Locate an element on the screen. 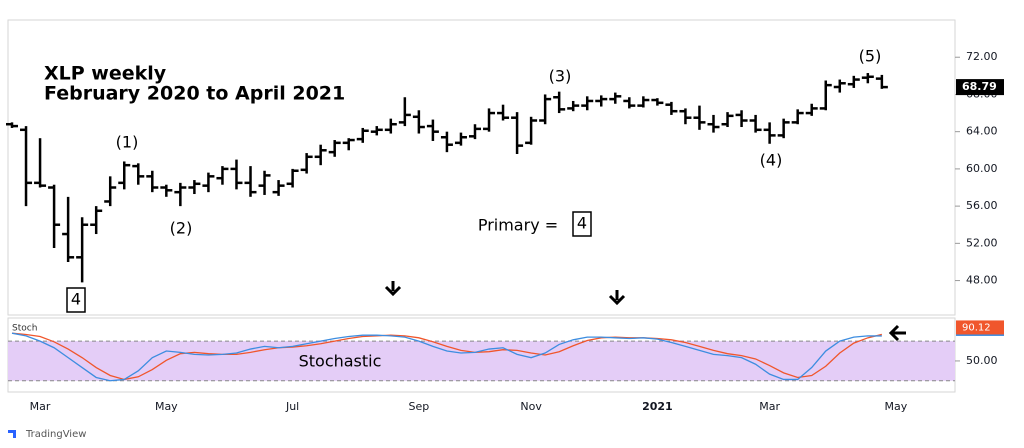  y-tick-label: 50.00 is located at coordinates (982, 360).